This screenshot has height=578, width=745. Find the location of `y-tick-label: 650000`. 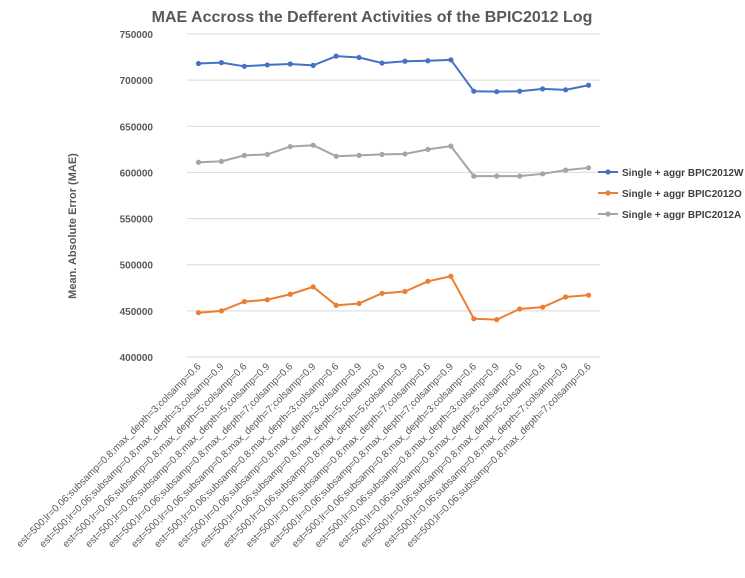

y-tick-label: 650000 is located at coordinates (137, 127).